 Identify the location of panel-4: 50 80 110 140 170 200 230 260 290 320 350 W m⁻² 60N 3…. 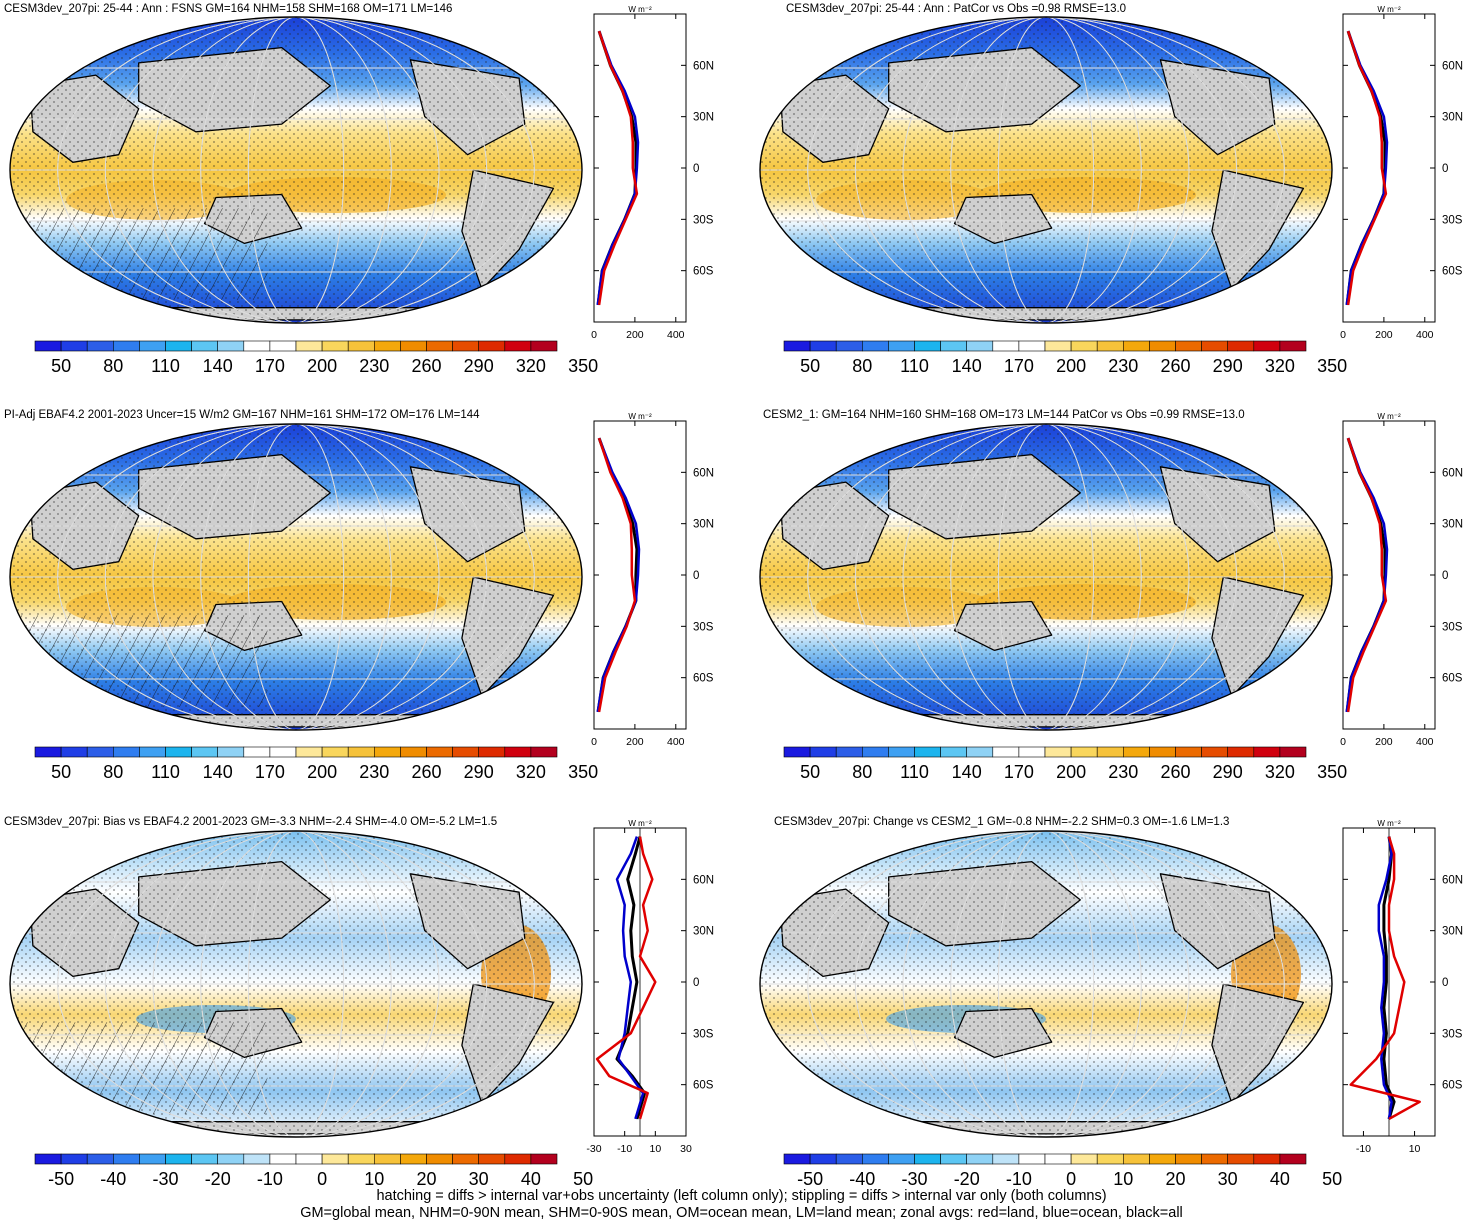
(1111, 597).